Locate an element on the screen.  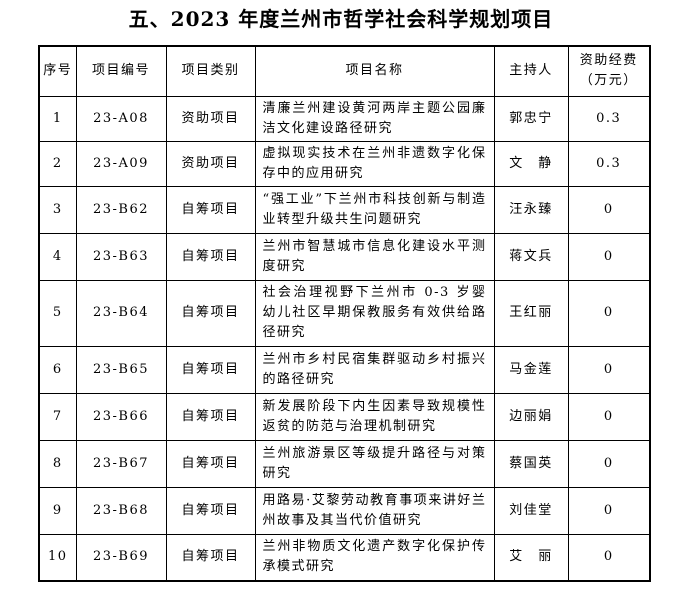
row-number-cell: 1 is located at coordinates (57, 118).